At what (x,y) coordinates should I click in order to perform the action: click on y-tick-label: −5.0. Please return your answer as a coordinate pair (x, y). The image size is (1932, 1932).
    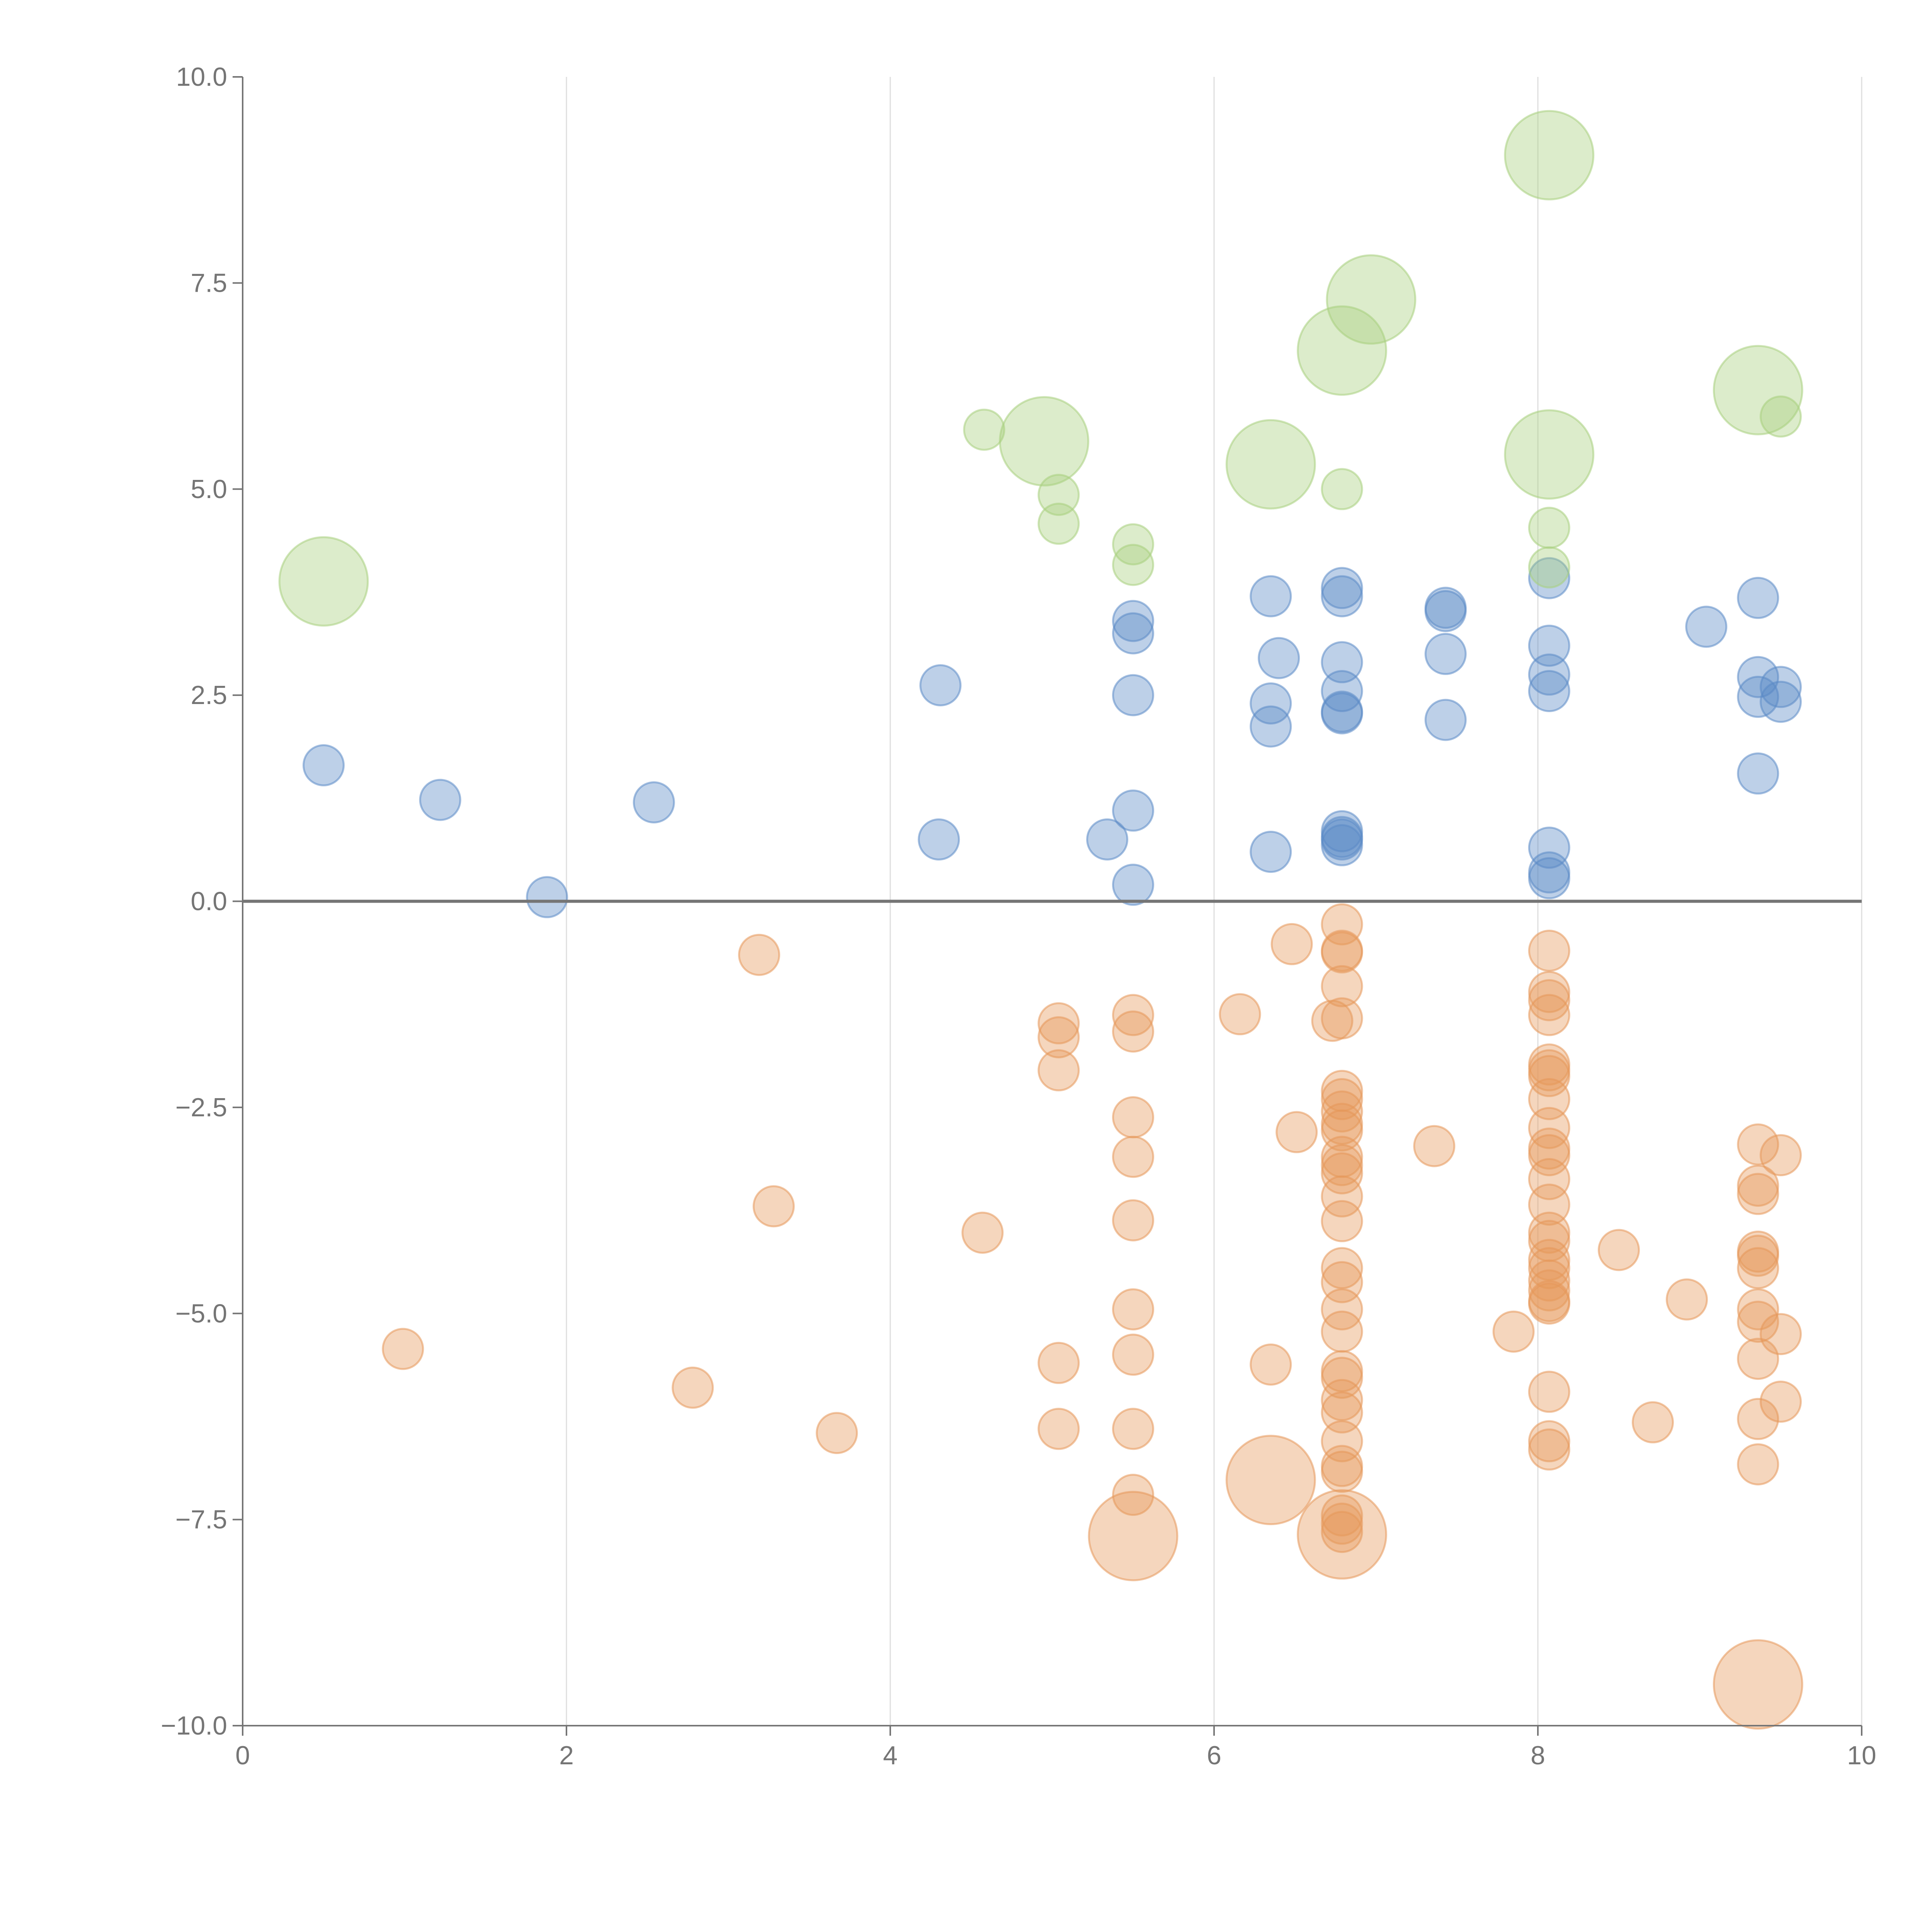
    Looking at the image, I should click on (201, 1313).